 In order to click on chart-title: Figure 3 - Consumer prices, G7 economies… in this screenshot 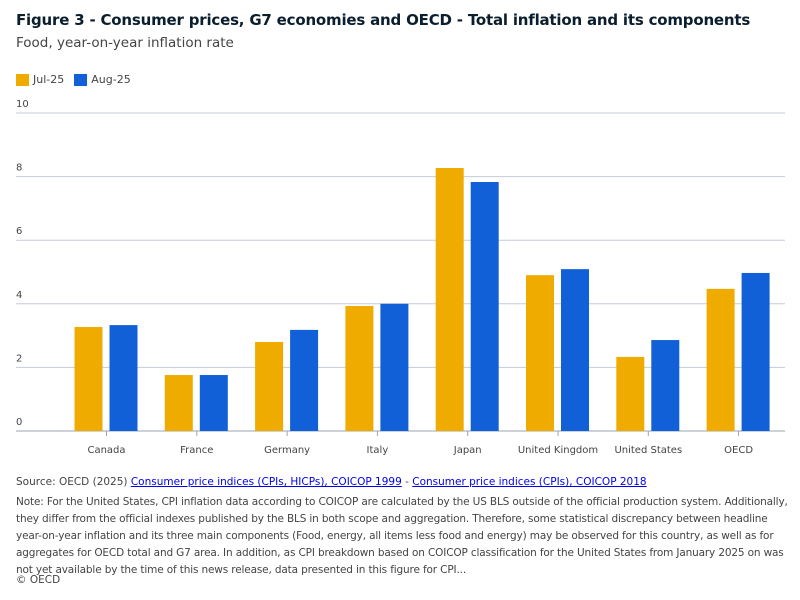, I will do `click(383, 20)`.